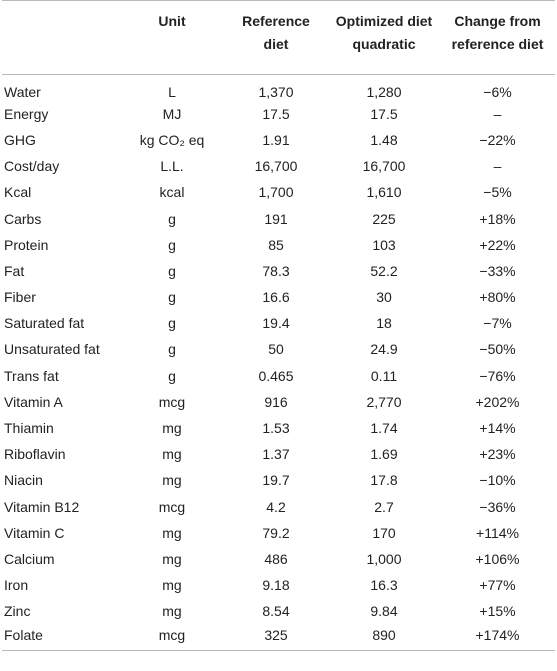 This screenshot has width=557, height=671. What do you see at coordinates (32, 166) in the screenshot?
I see `row-name-cell: Cost/day` at bounding box center [32, 166].